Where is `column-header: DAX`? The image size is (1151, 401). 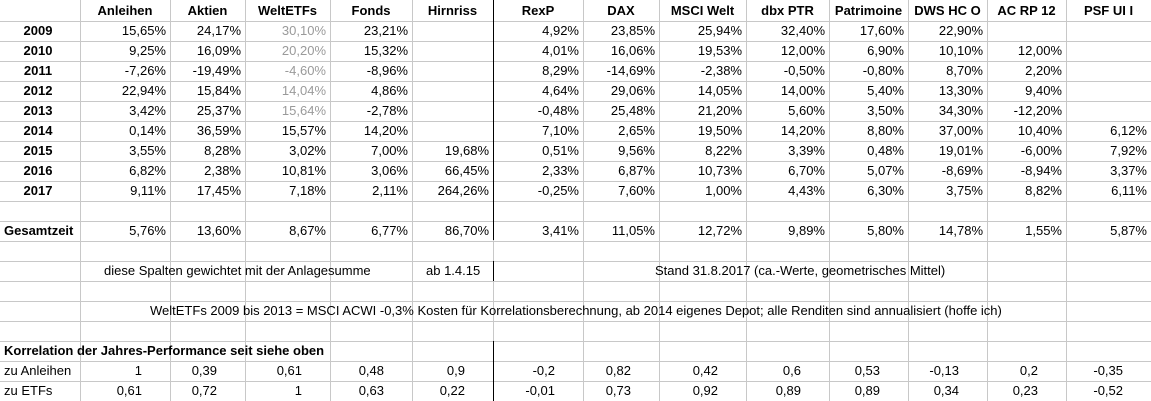
column-header: DAX is located at coordinates (621, 10).